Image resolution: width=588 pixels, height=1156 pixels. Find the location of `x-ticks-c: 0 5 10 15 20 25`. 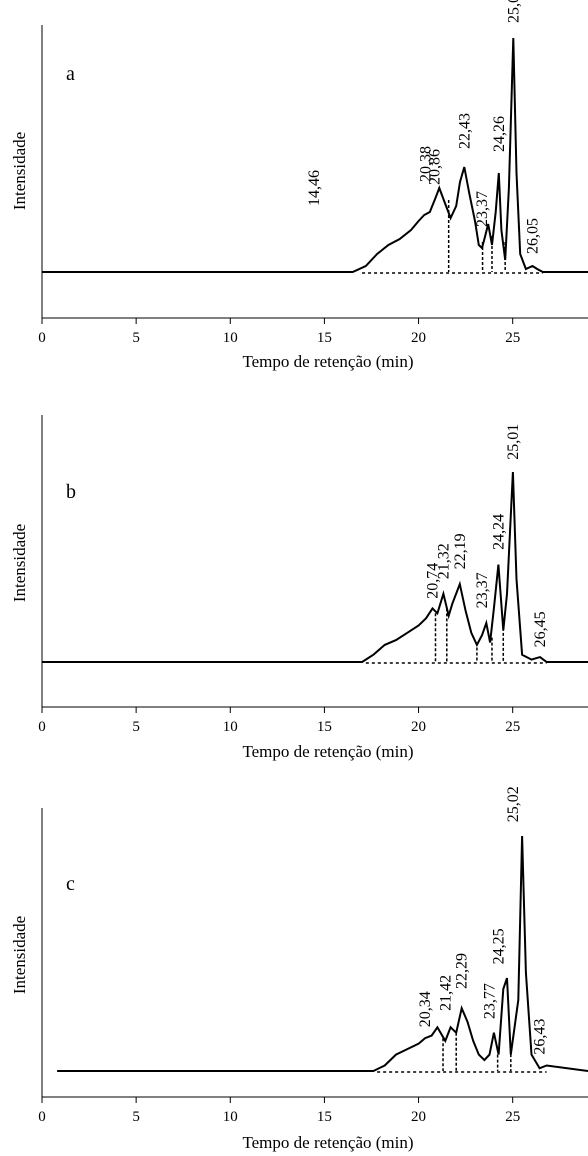

x-ticks-c: 0 5 10 15 20 25 is located at coordinates (279, 1111).